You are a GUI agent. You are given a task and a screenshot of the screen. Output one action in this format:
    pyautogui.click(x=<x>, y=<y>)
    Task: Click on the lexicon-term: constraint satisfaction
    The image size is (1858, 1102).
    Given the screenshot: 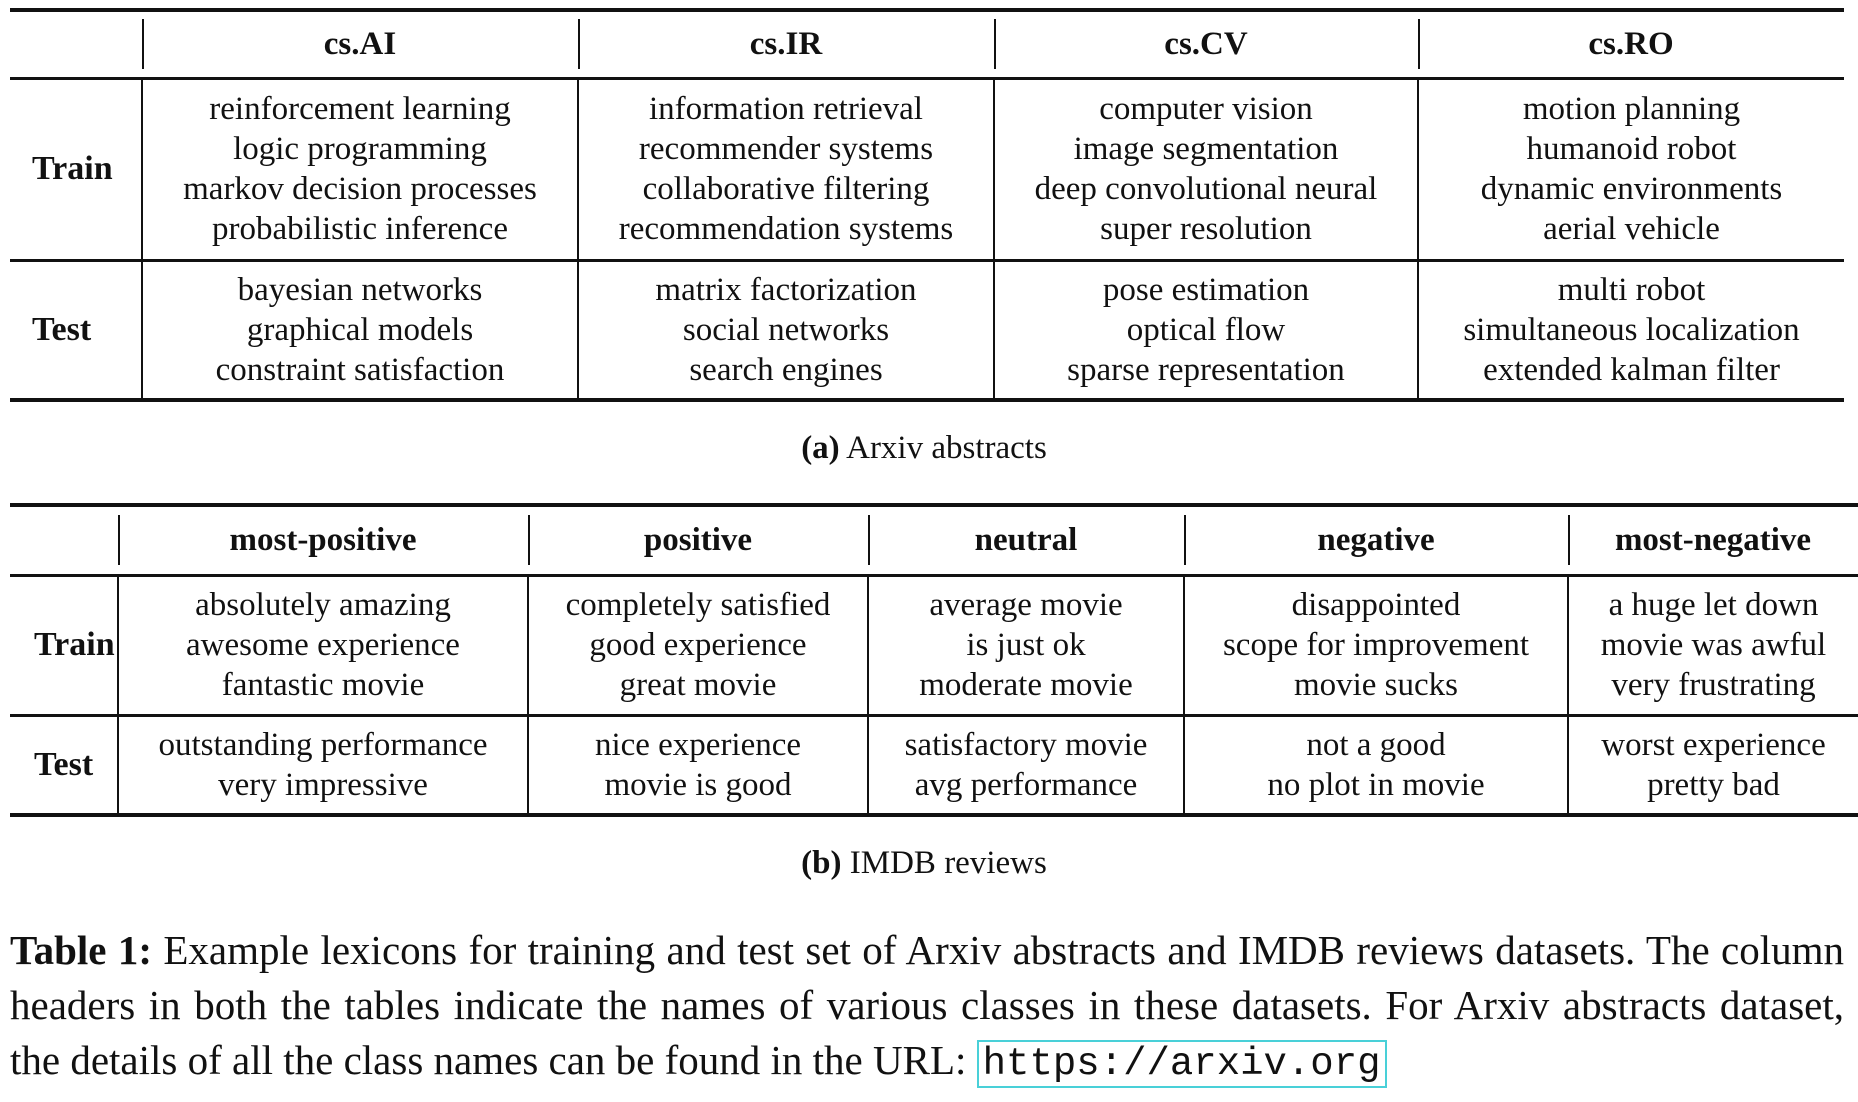 What is the action you would take?
    pyautogui.click(x=360, y=369)
    